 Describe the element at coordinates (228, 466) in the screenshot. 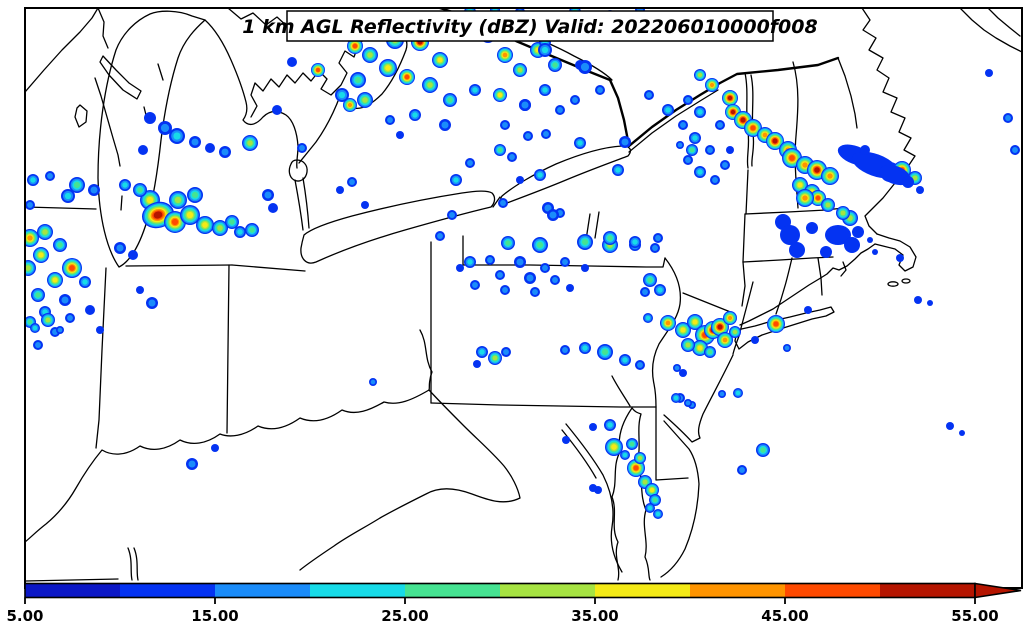

I see `ohio-river` at that location.